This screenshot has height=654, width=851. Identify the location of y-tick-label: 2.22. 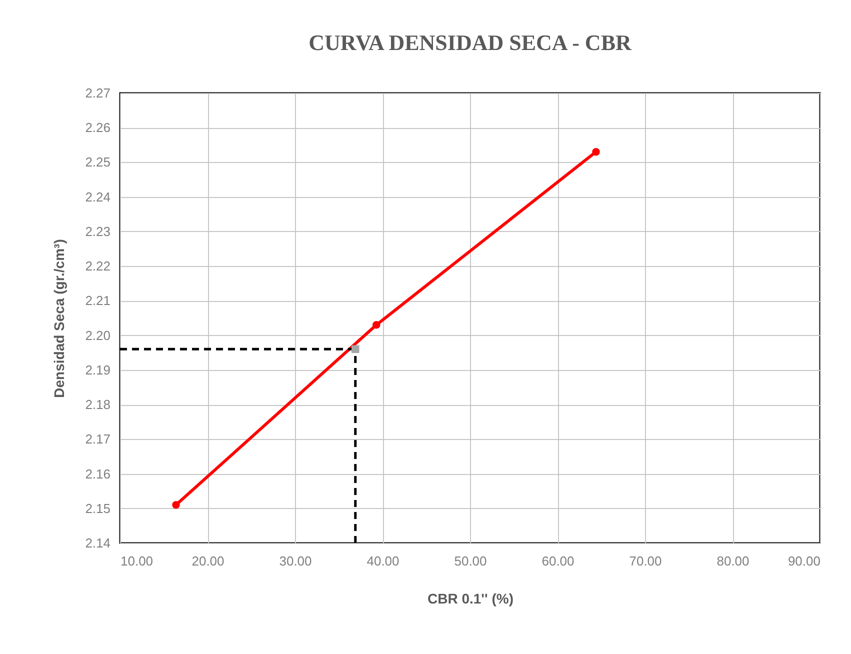
(97, 266).